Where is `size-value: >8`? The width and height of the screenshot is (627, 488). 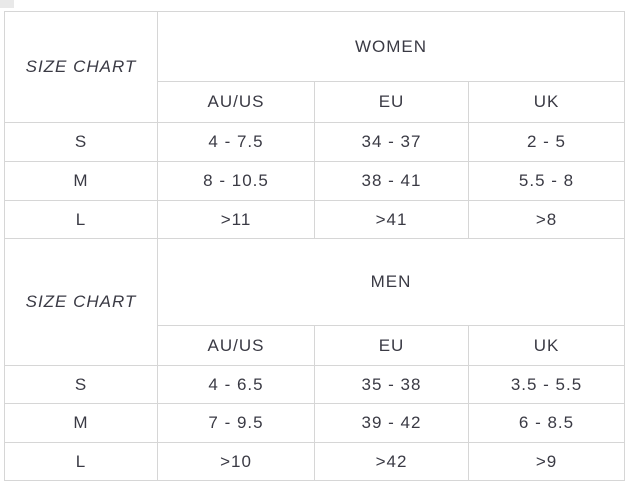
size-value: >8 is located at coordinates (546, 219).